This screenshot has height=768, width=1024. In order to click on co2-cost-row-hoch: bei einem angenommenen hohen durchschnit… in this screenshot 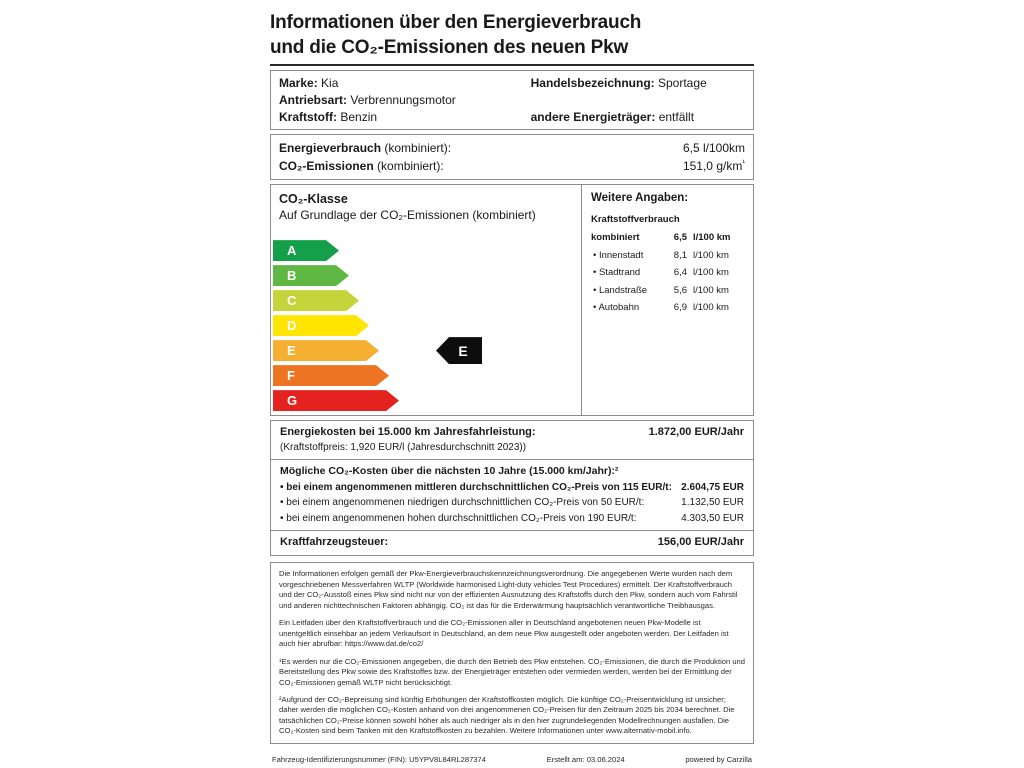, I will do `click(512, 519)`.